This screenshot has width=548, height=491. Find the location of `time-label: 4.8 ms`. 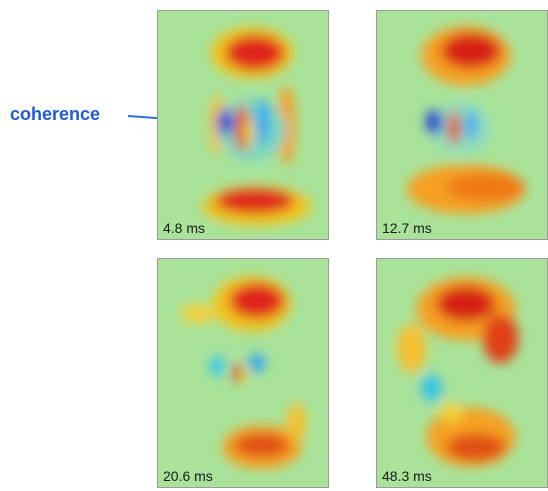

time-label: 4.8 ms is located at coordinates (184, 228).